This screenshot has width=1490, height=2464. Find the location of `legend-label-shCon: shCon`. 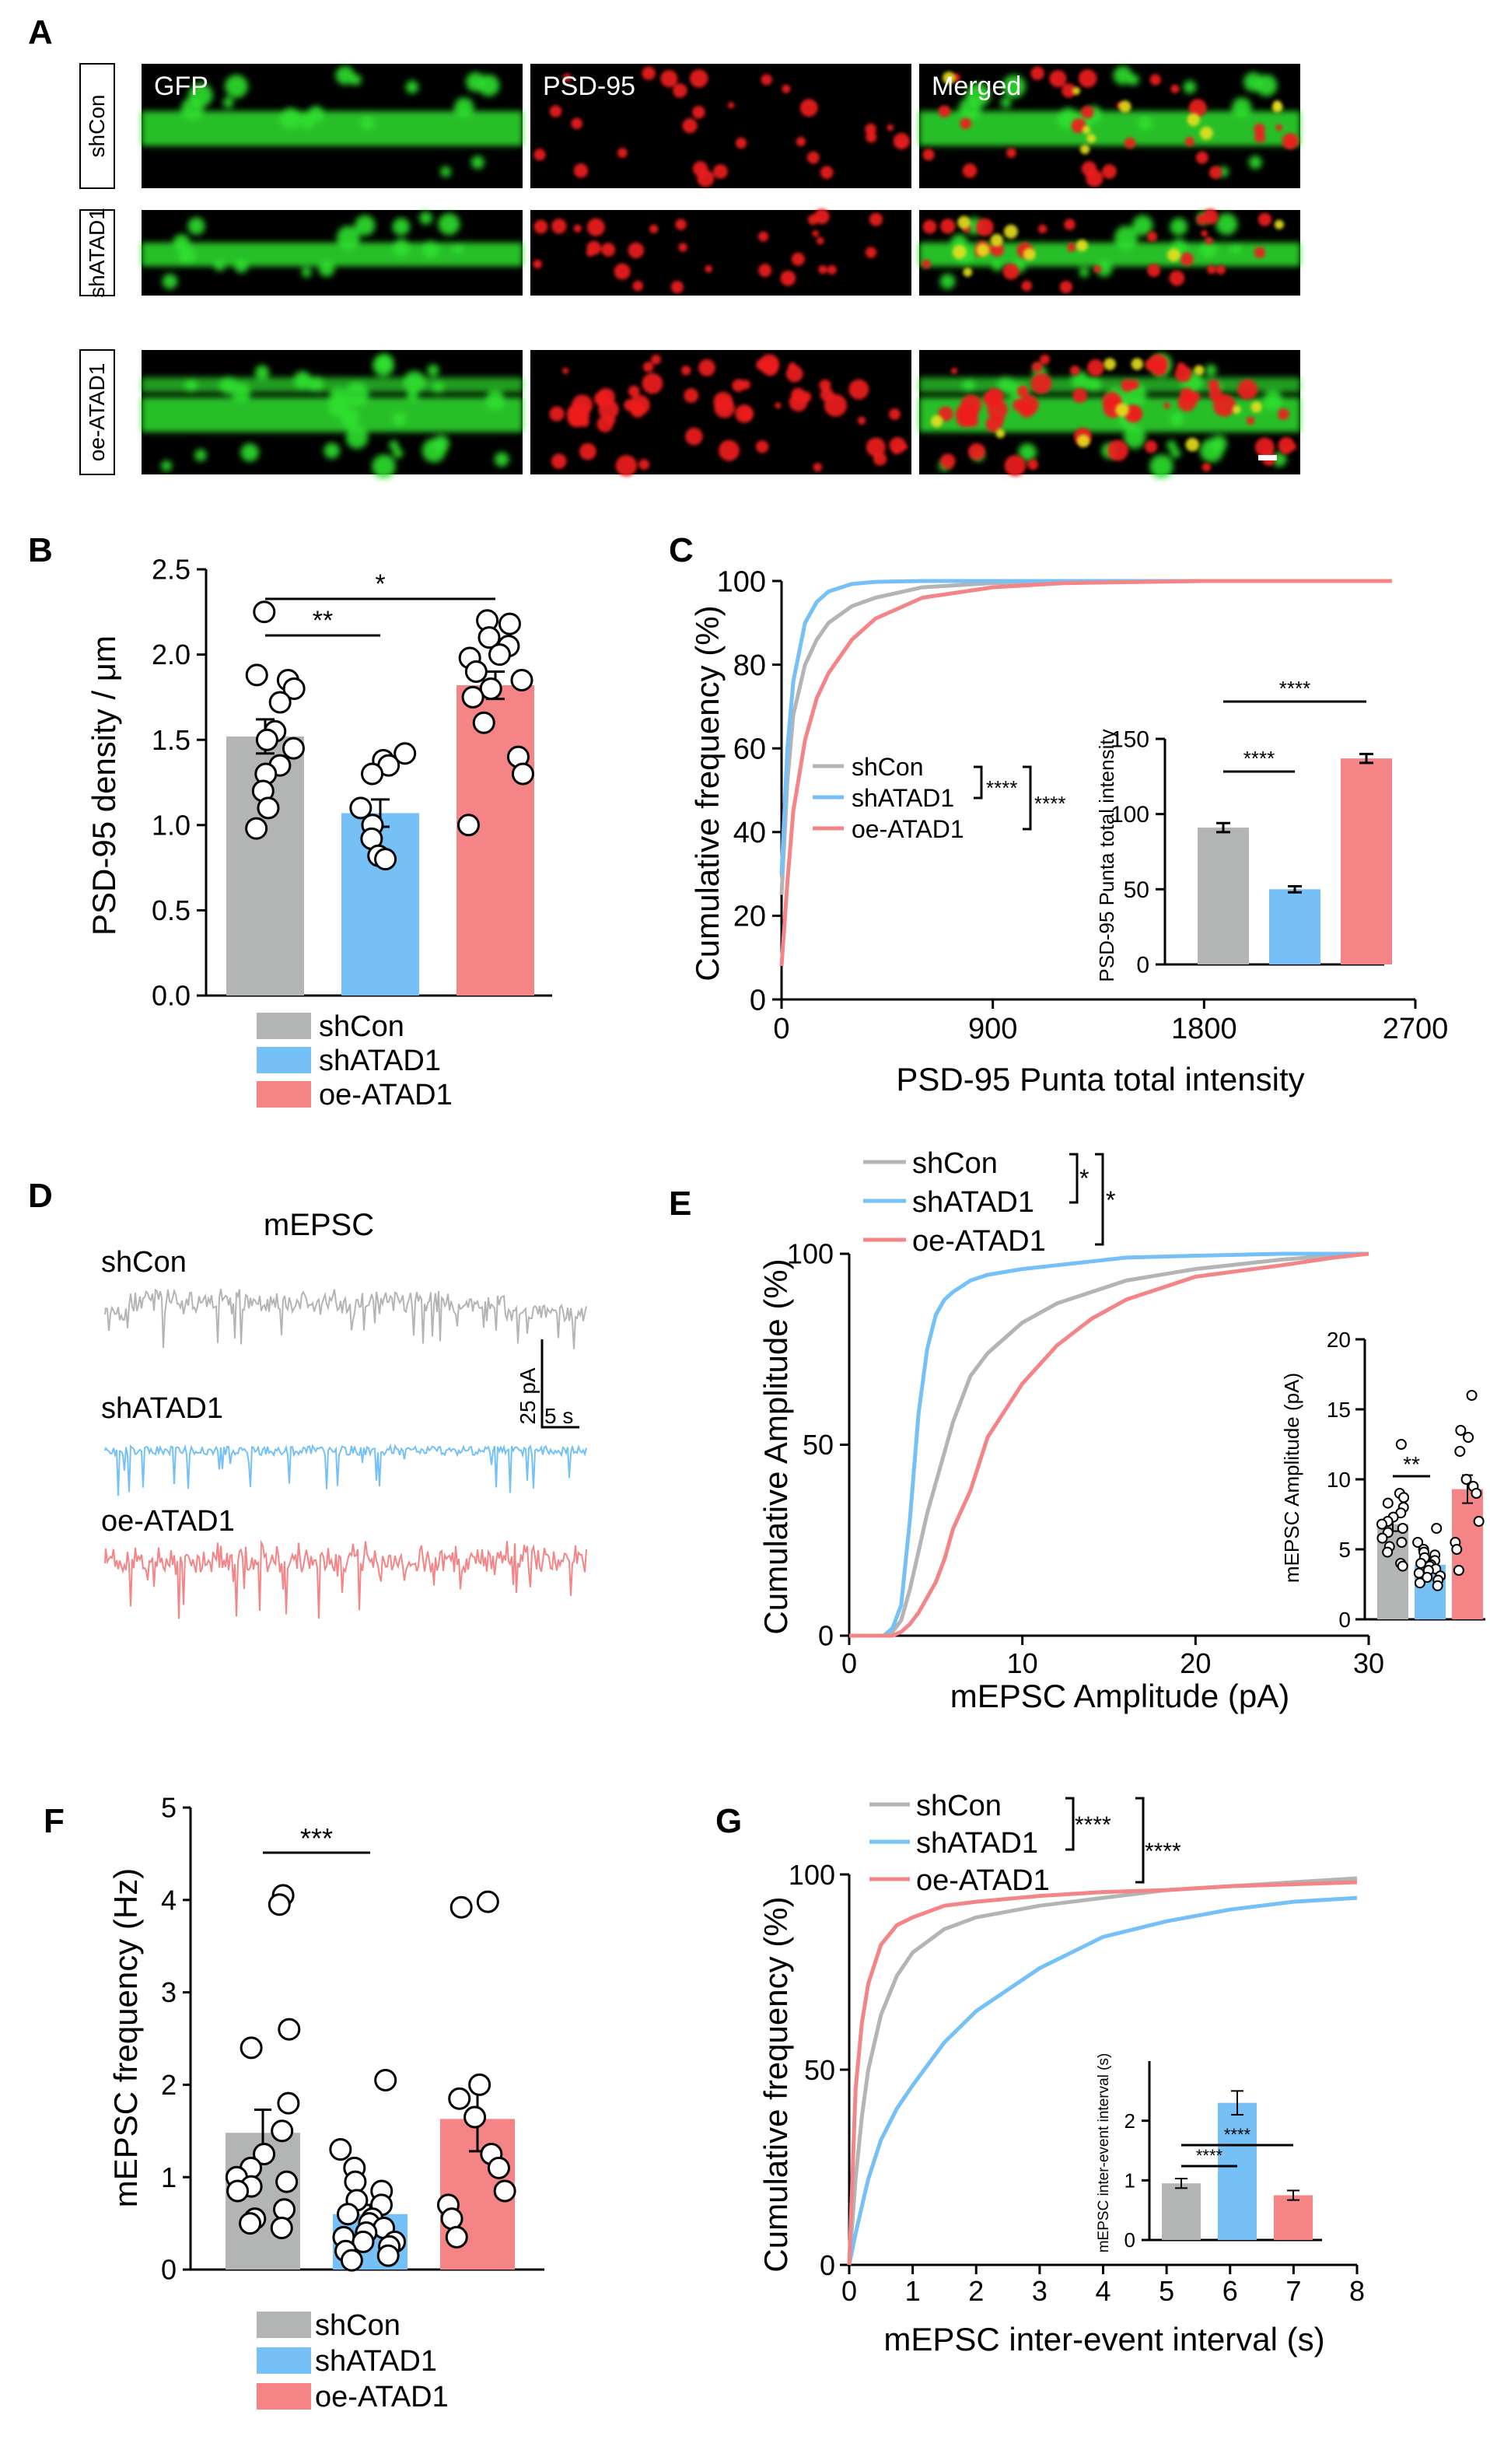

legend-label-shCon: shCon is located at coordinates (955, 1164).